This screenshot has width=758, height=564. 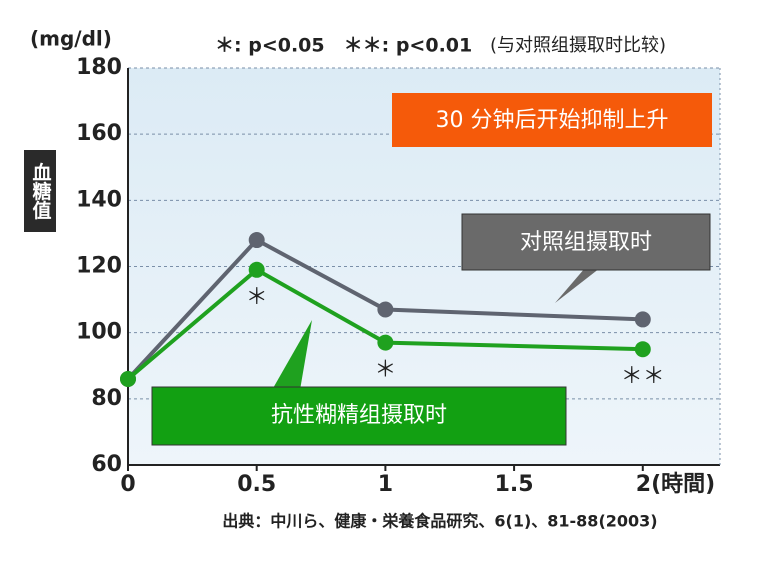 I want to click on annotation-box, so click(x=552, y=120).